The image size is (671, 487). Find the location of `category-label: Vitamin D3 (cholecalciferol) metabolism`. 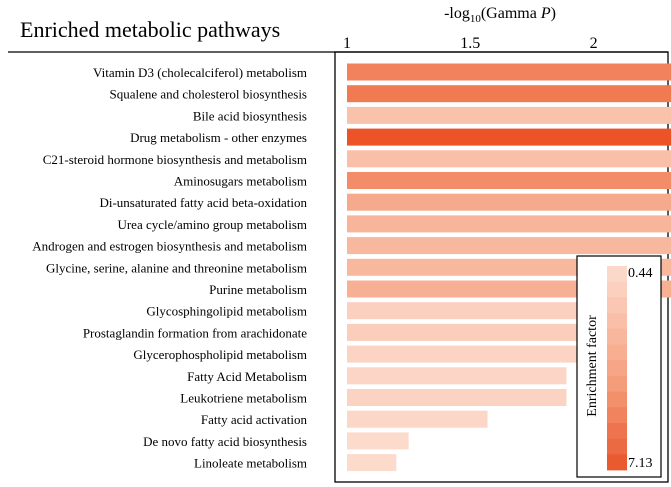

category-label: Vitamin D3 (cholecalciferol) metabolism is located at coordinates (200, 72).